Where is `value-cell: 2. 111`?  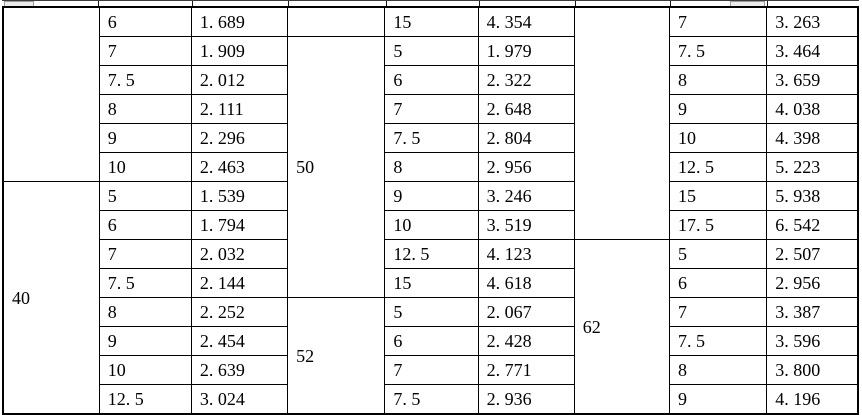 value-cell: 2. 111 is located at coordinates (239, 109).